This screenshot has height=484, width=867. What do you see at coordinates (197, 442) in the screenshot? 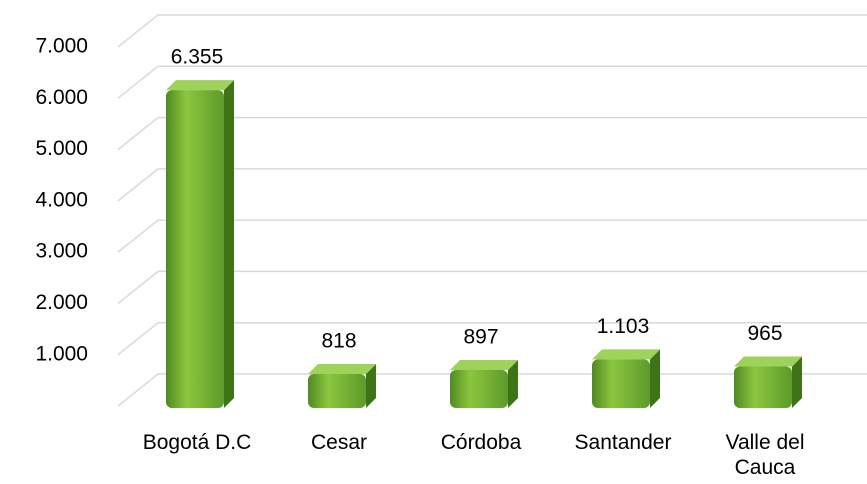
I see `x-tick-label: Bogotá D.C` at bounding box center [197, 442].